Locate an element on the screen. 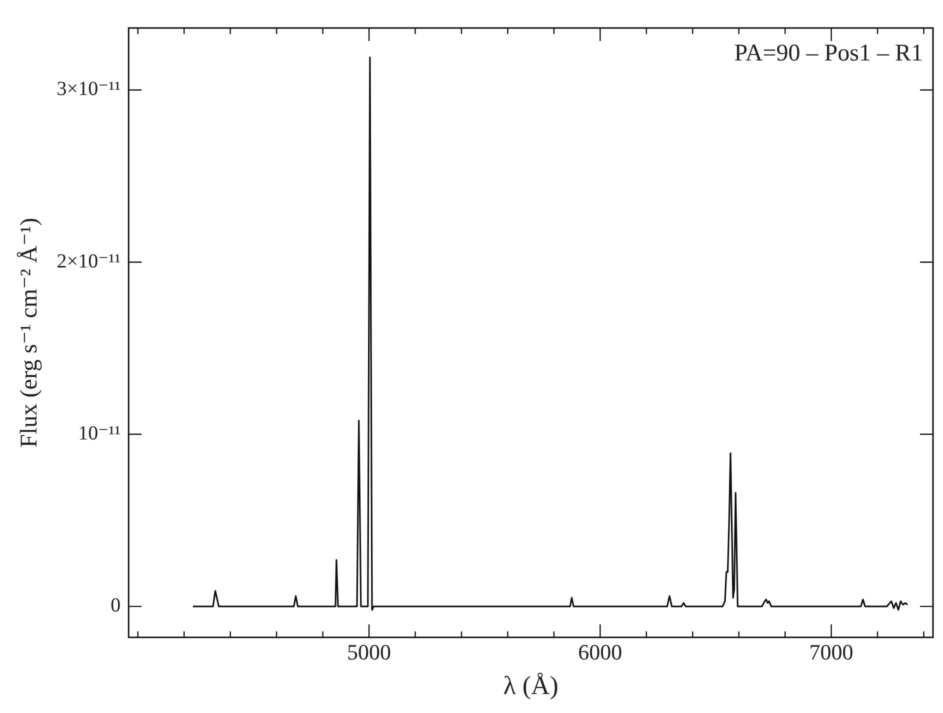 The height and width of the screenshot is (713, 943). y-tick-label: 10⁻¹¹ is located at coordinates (99, 433).